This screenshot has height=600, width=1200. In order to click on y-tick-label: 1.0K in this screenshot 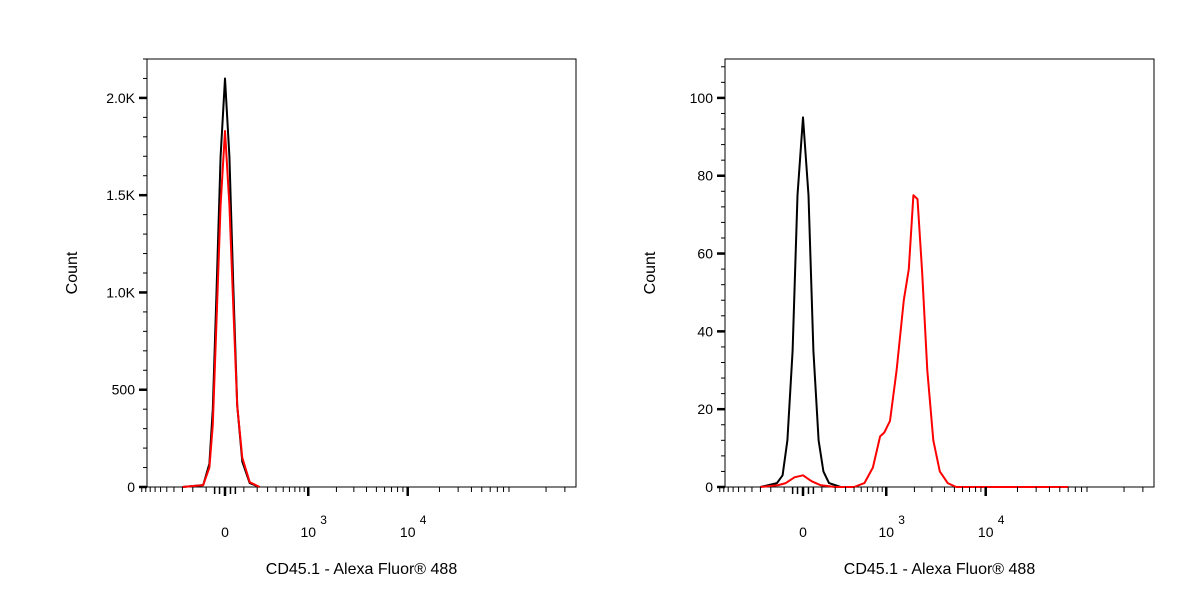, I will do `click(120, 292)`.